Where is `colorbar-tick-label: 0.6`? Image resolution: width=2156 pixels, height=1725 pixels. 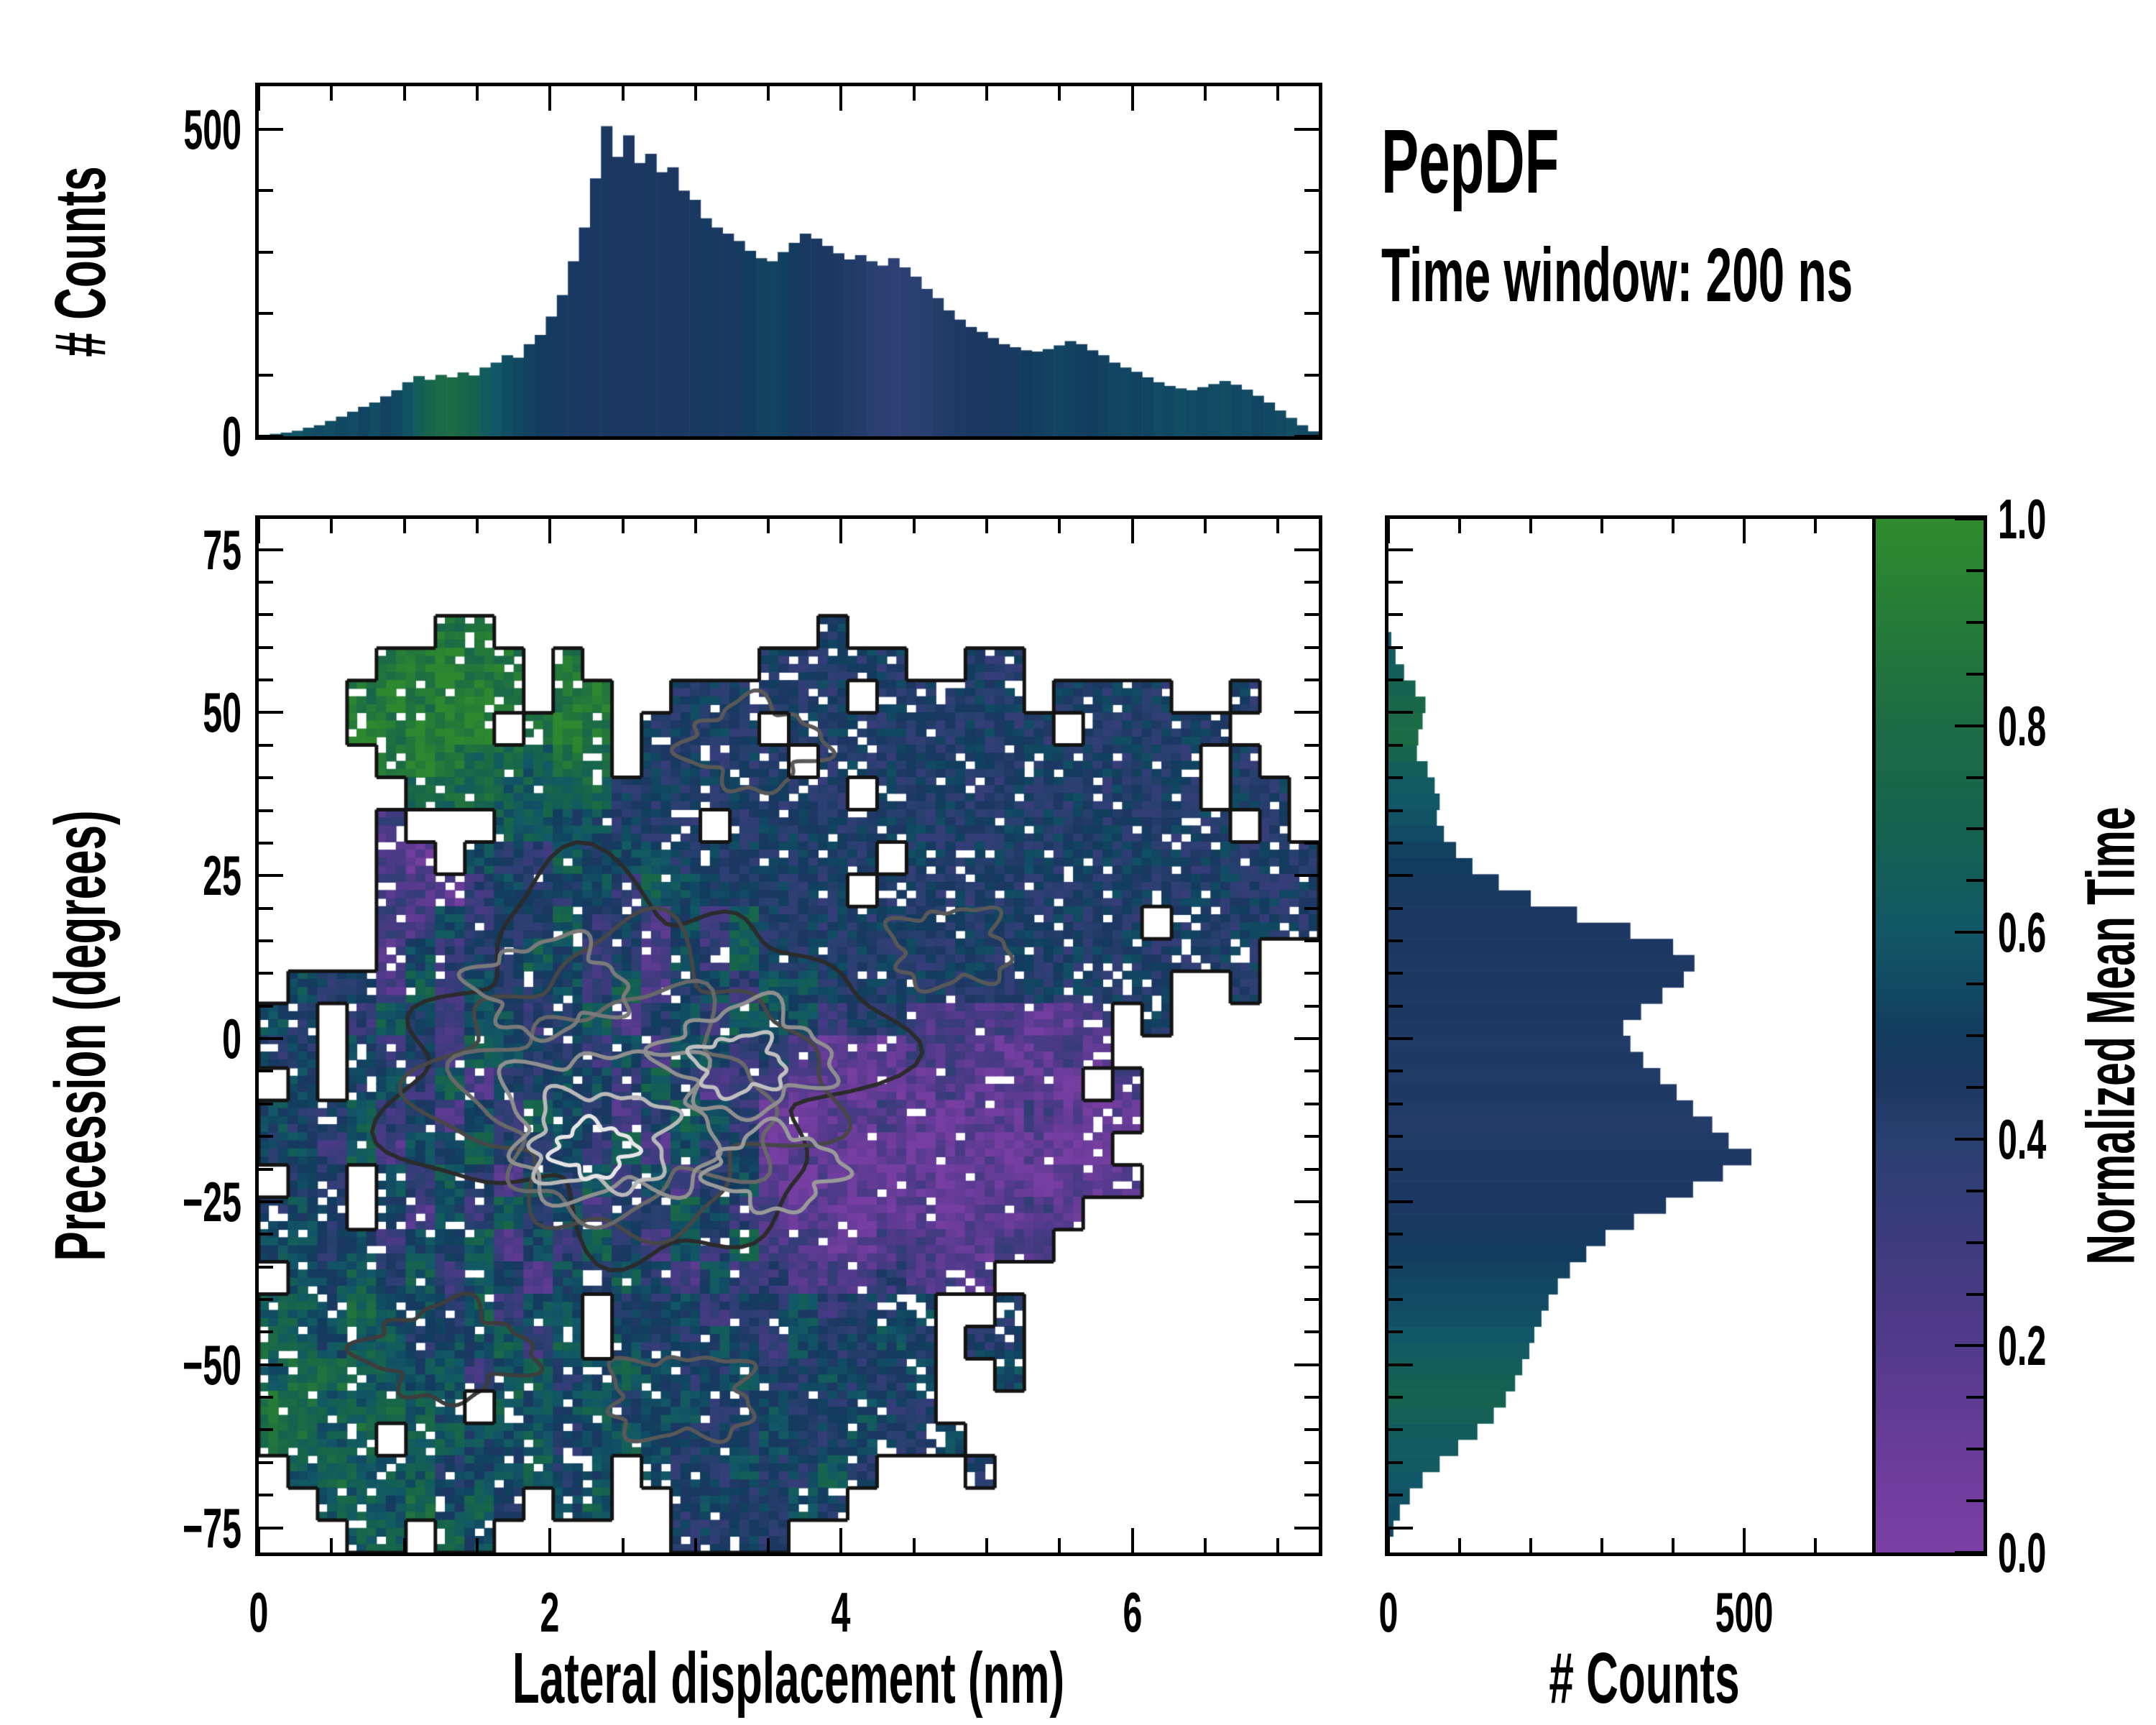
colorbar-tick-label: 0.6 is located at coordinates (2023, 933).